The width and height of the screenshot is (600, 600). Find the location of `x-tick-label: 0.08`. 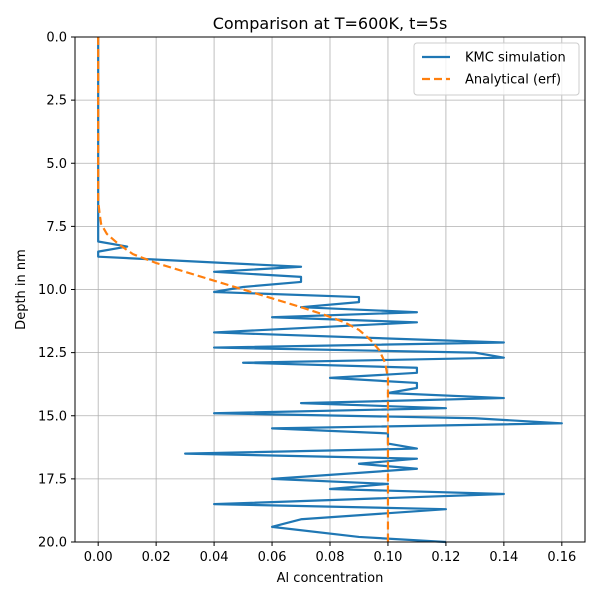

x-tick-label: 0.08 is located at coordinates (330, 557).